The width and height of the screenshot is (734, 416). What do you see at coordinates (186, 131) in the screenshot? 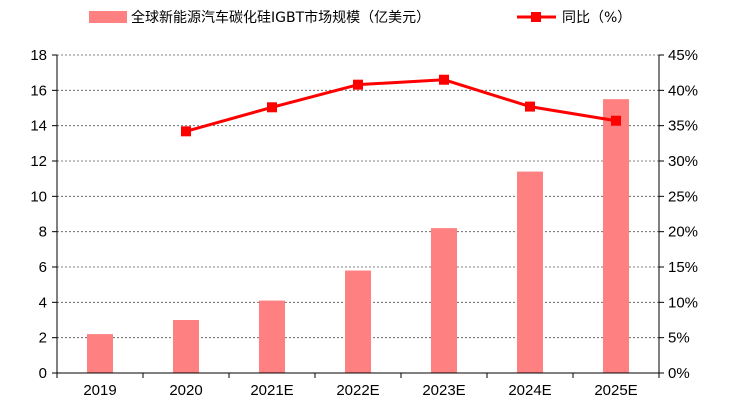
I see `growth-point-2020` at bounding box center [186, 131].